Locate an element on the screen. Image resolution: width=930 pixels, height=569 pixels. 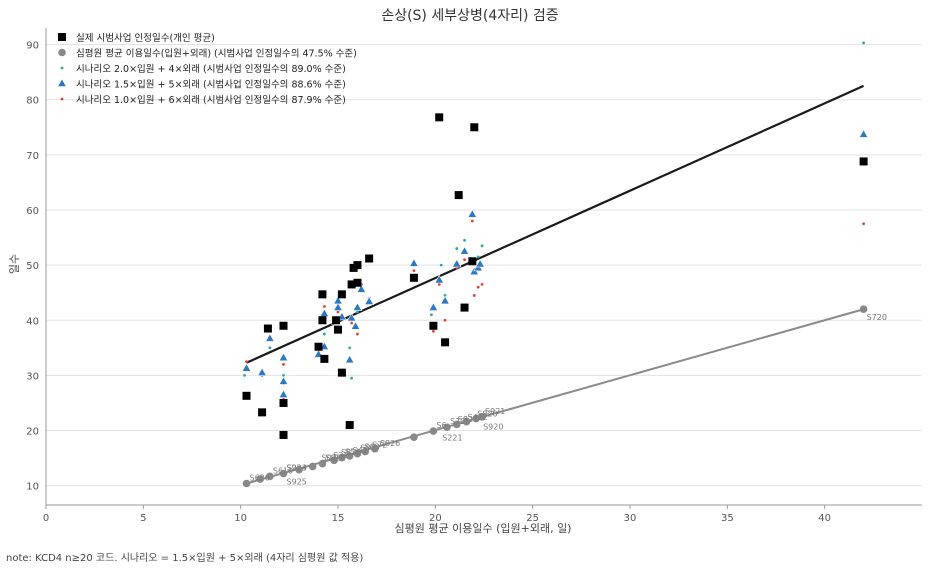
point-label: S924 is located at coordinates (296, 468).